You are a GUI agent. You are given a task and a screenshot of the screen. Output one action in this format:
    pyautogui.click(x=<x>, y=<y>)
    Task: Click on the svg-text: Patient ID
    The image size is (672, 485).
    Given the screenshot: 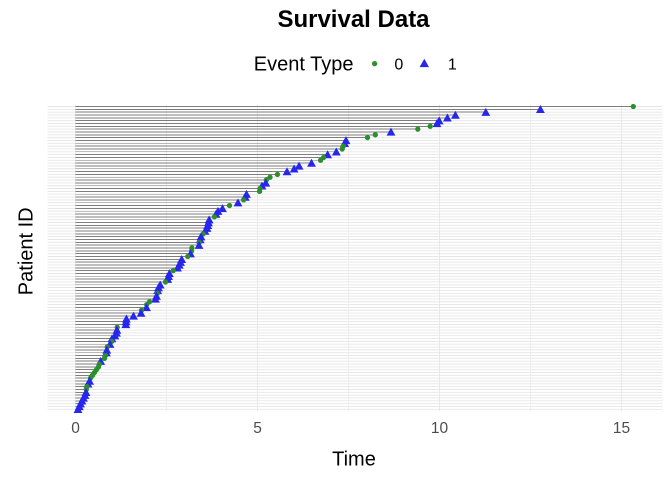 What is the action you would take?
    pyautogui.click(x=27, y=251)
    